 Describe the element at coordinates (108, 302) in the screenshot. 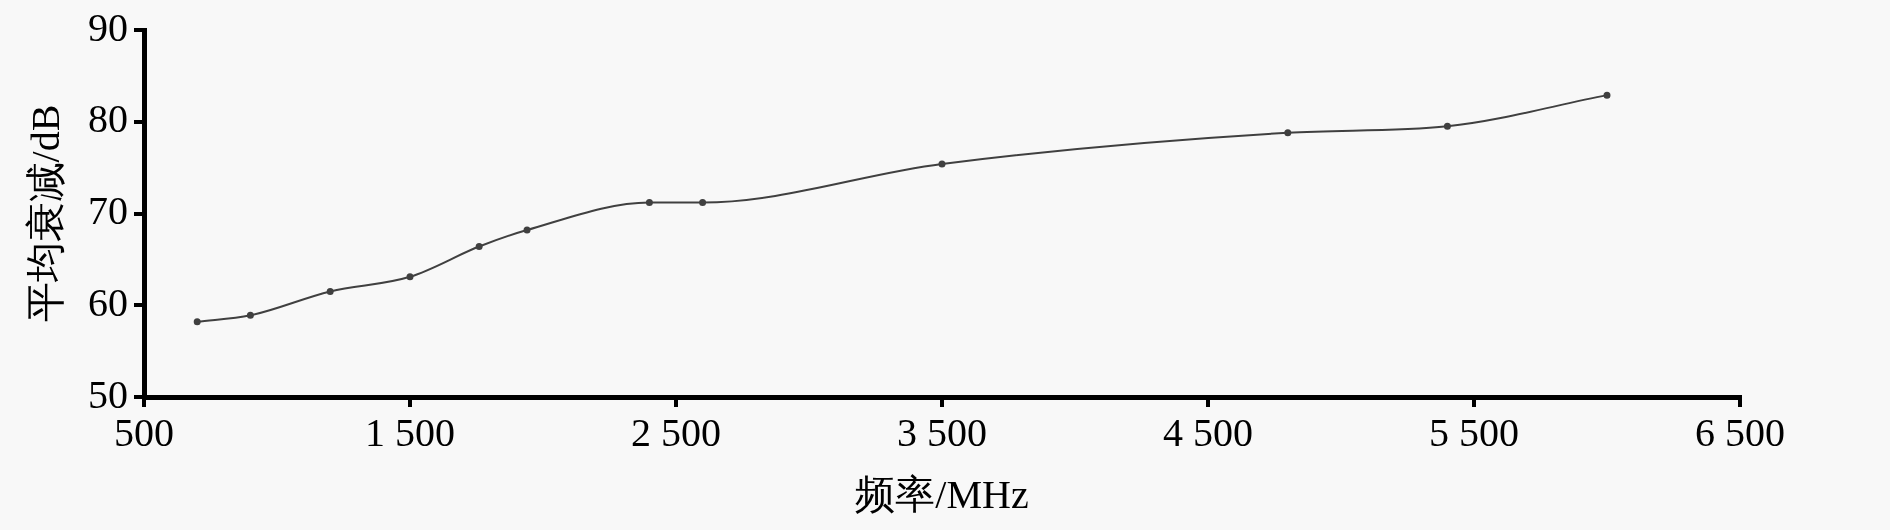

I see `y-tick-label: 60` at that location.